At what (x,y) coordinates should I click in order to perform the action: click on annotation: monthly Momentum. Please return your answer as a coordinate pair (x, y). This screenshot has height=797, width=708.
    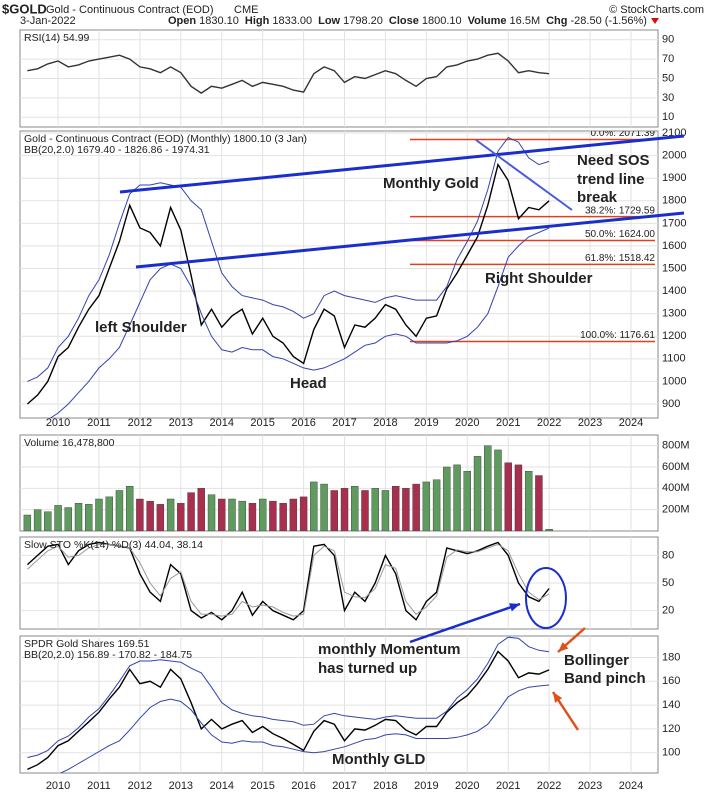
    Looking at the image, I should click on (389, 649).